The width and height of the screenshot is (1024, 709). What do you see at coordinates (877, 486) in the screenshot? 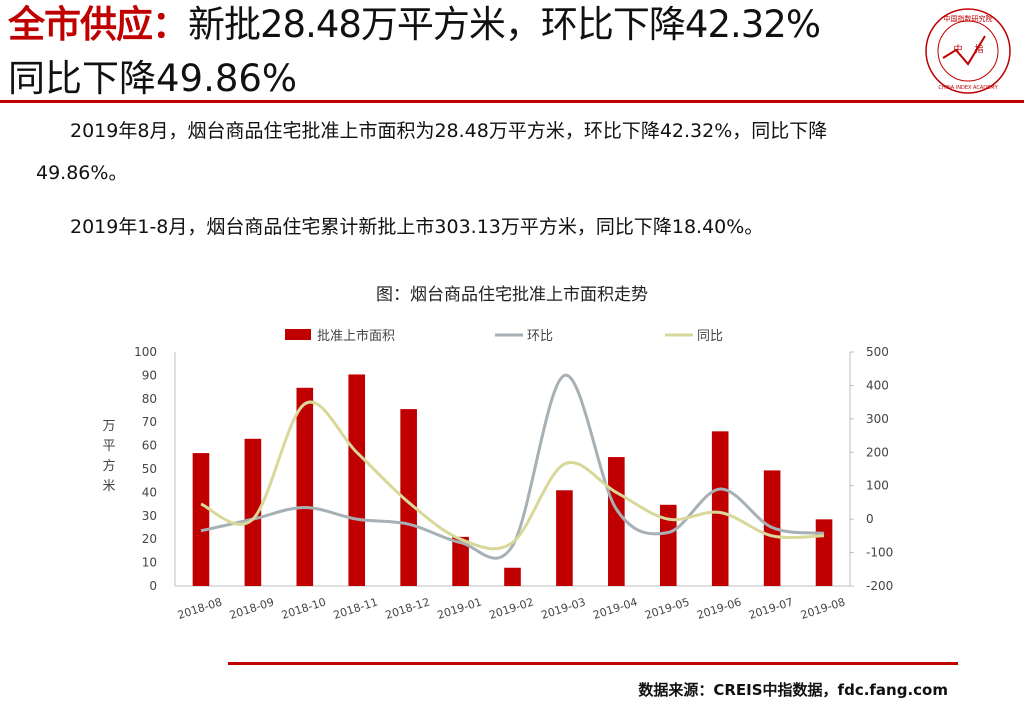
I see `y2-tick-label: 100` at bounding box center [877, 486].